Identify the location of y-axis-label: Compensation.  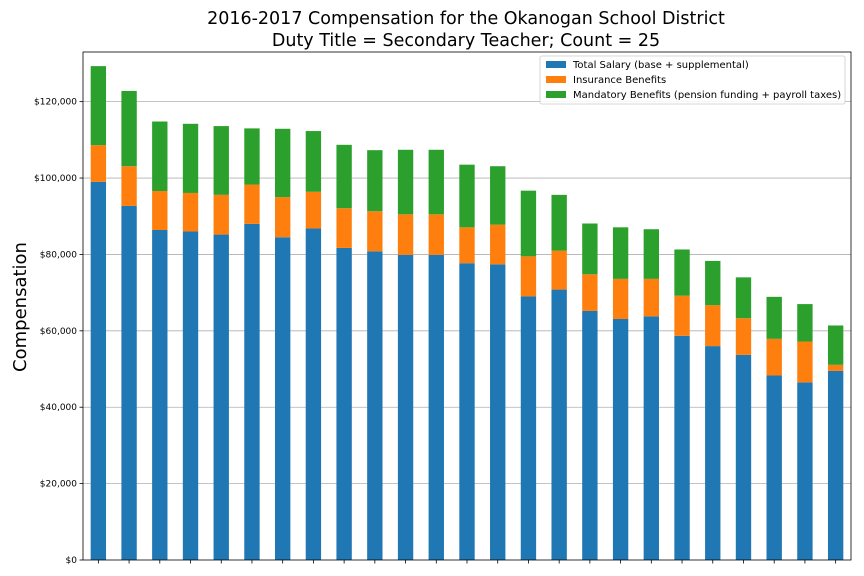
(20, 307).